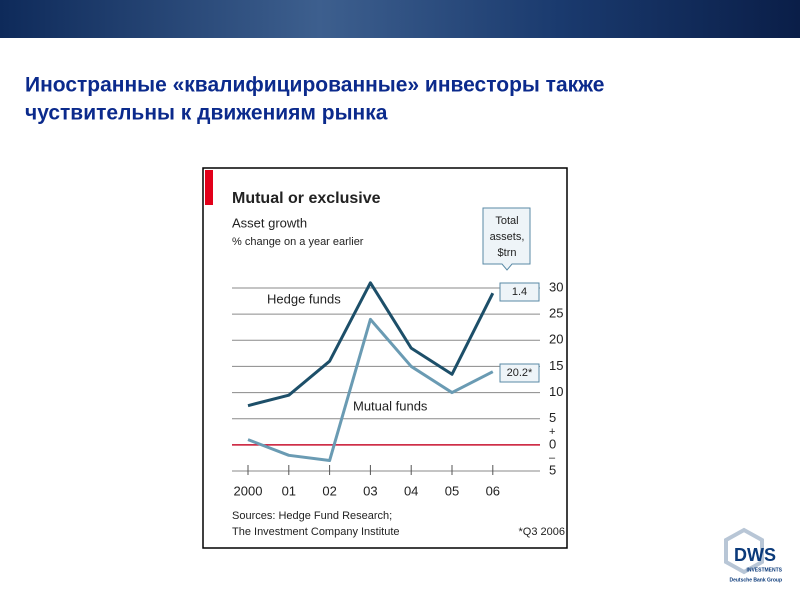 The height and width of the screenshot is (600, 800). I want to click on chart-accent, so click(209, 187).